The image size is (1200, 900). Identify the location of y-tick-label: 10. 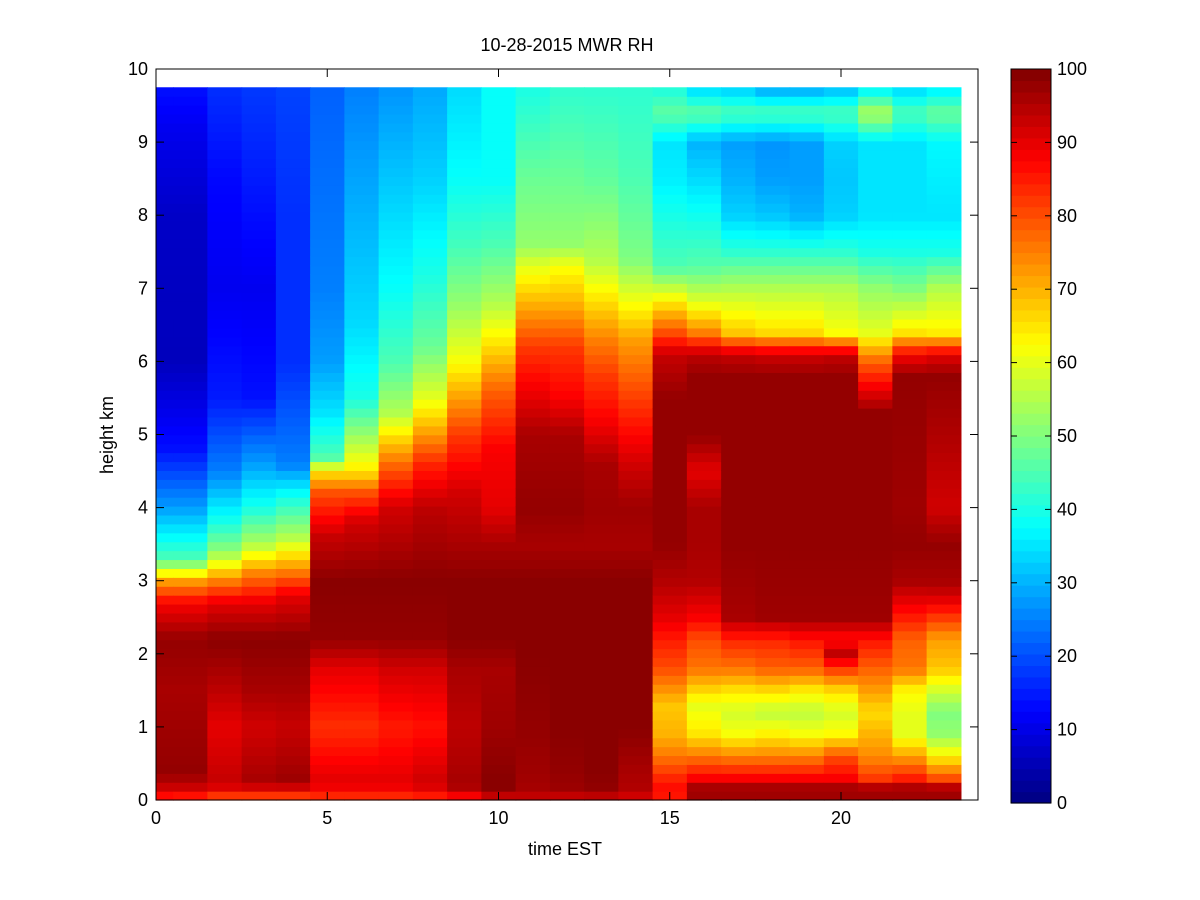
(138, 69).